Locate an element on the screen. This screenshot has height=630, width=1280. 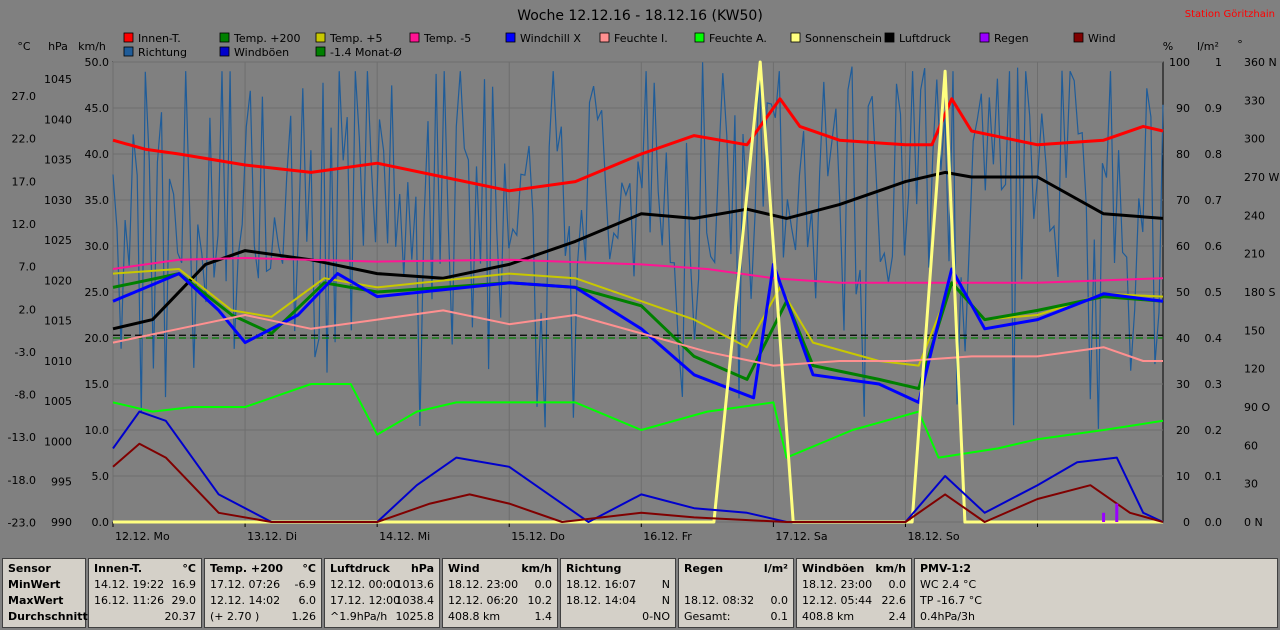
kmh-tick-label: 45.0 is located at coordinates (97, 108).